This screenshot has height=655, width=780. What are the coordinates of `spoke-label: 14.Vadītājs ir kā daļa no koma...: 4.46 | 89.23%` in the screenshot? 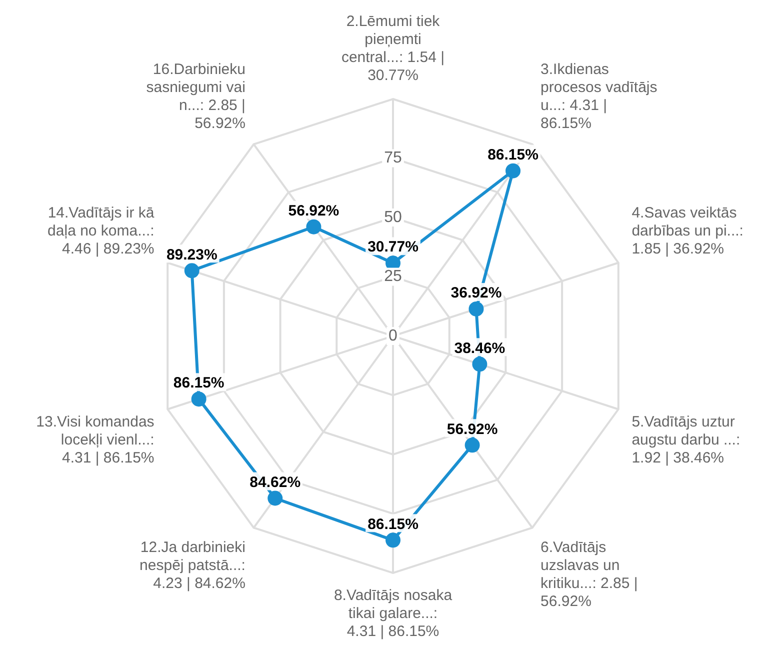 It's located at (101, 231).